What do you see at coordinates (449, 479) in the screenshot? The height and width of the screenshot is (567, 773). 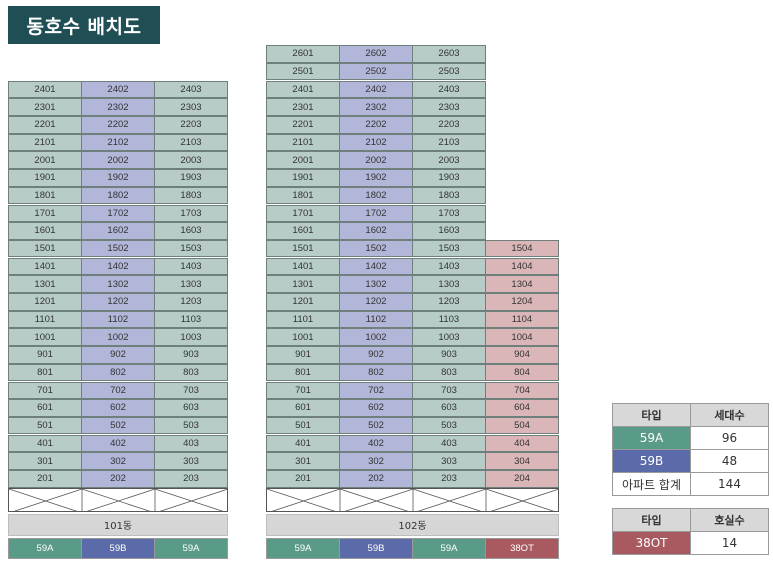 I see `unit-203: 203` at bounding box center [449, 479].